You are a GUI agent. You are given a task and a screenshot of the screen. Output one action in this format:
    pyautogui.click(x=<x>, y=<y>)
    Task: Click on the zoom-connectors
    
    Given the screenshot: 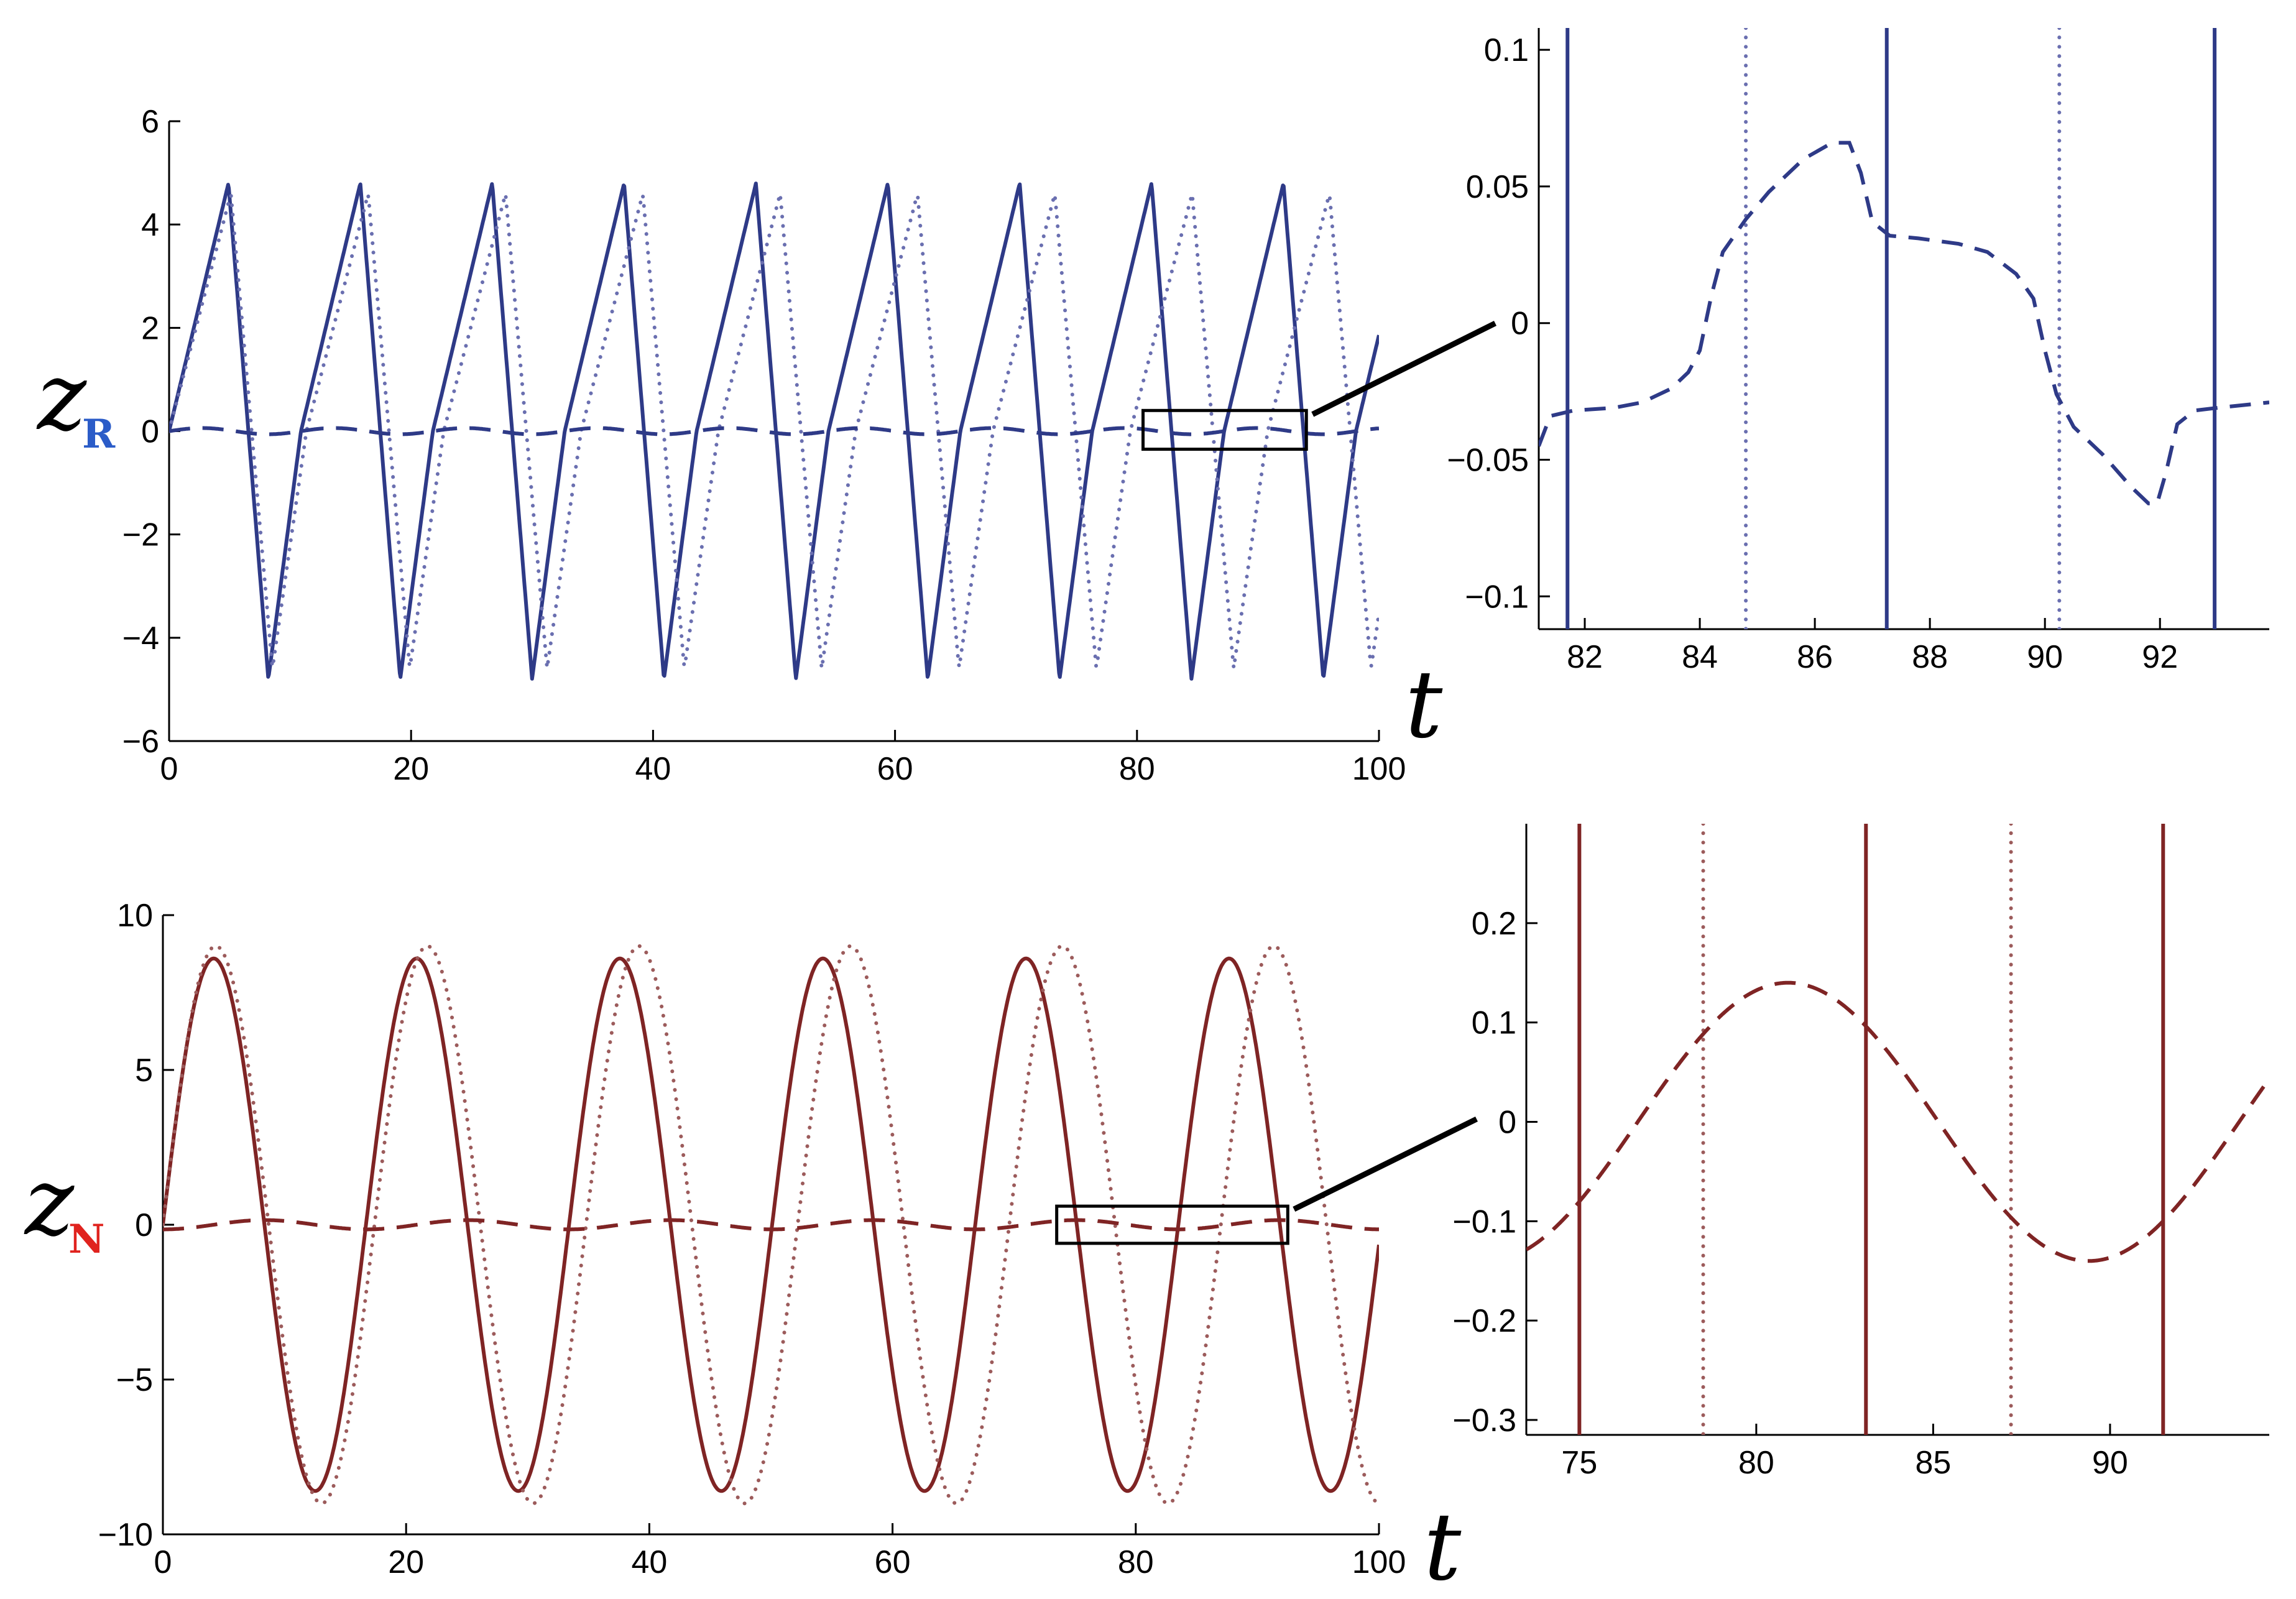 What is the action you would take?
    pyautogui.click(x=1395, y=766)
    